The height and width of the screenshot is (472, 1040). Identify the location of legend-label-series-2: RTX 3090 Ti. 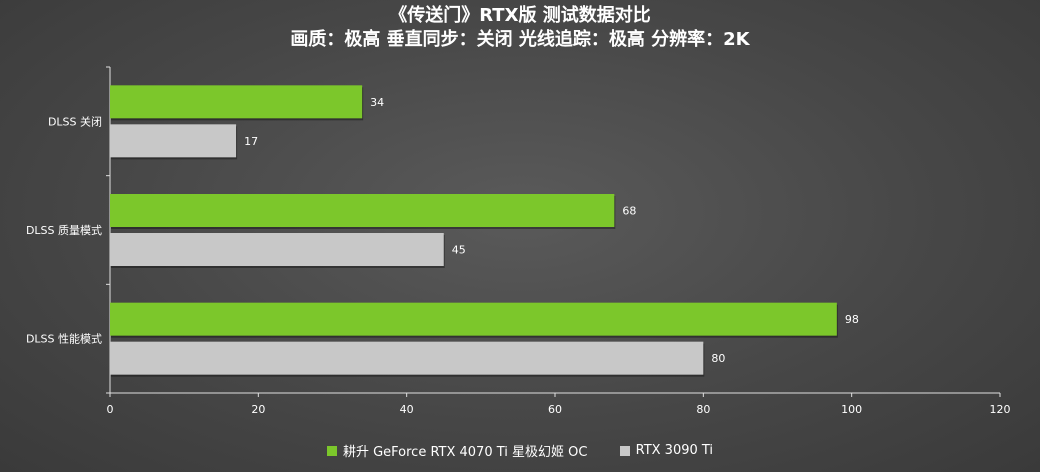
(674, 450).